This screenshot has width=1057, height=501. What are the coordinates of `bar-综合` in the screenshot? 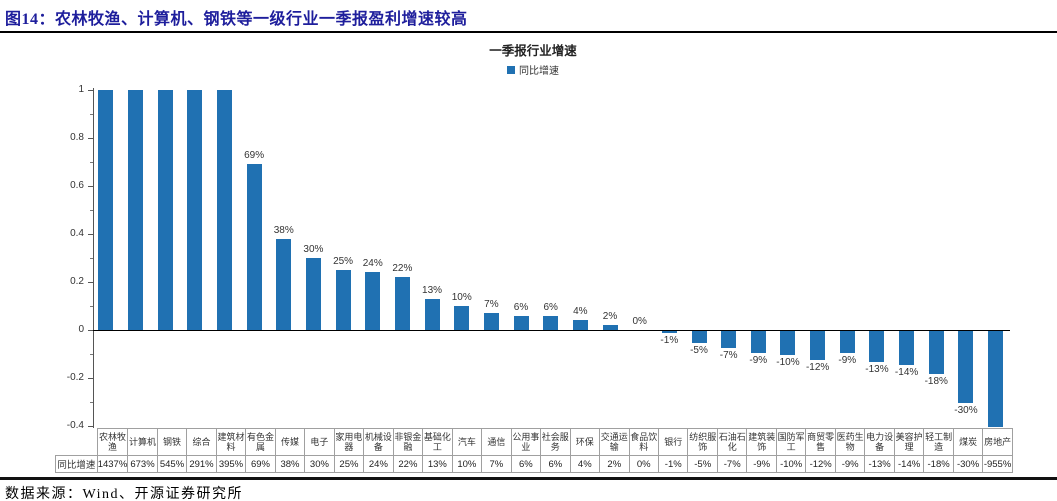 It's located at (195, 210).